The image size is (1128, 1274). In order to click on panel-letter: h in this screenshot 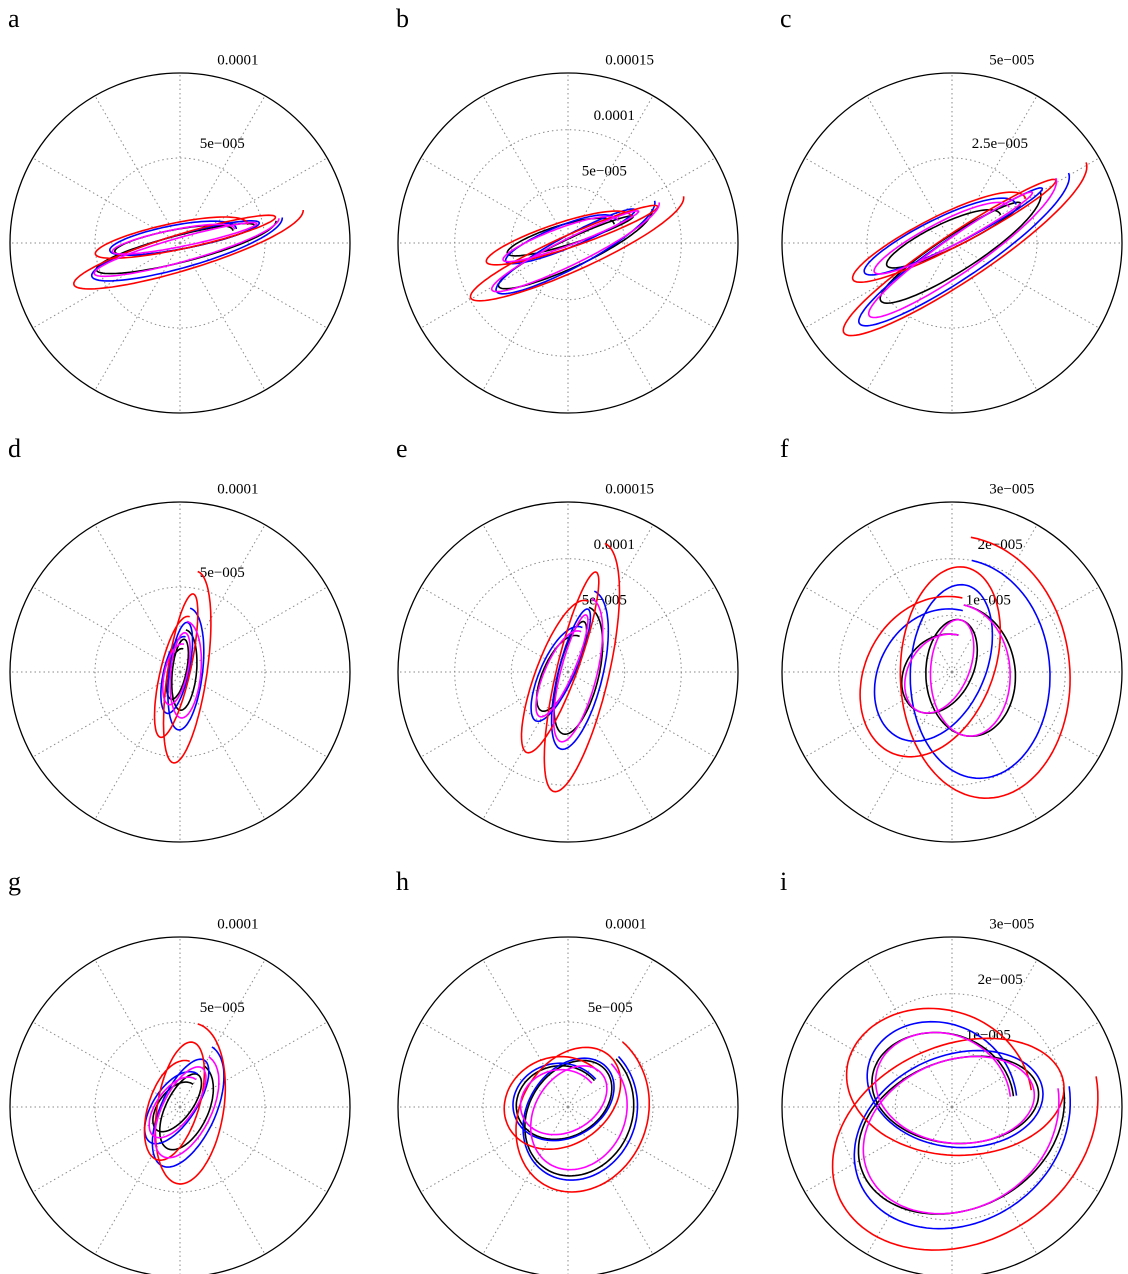, I will do `click(402, 881)`.